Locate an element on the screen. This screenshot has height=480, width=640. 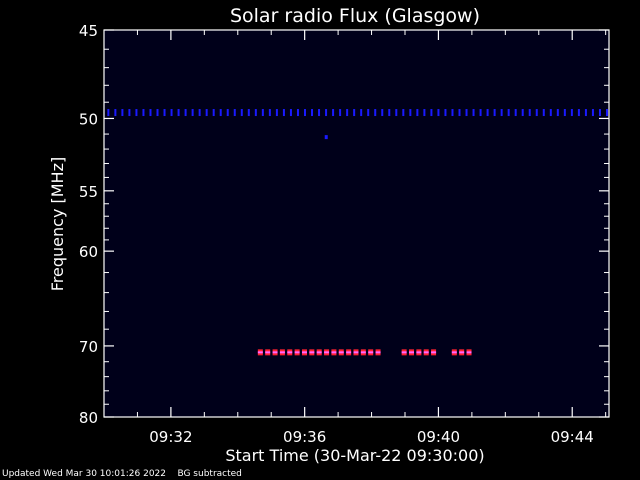
chart-title: Solar radio Flux (Glasgow) is located at coordinates (355, 16).